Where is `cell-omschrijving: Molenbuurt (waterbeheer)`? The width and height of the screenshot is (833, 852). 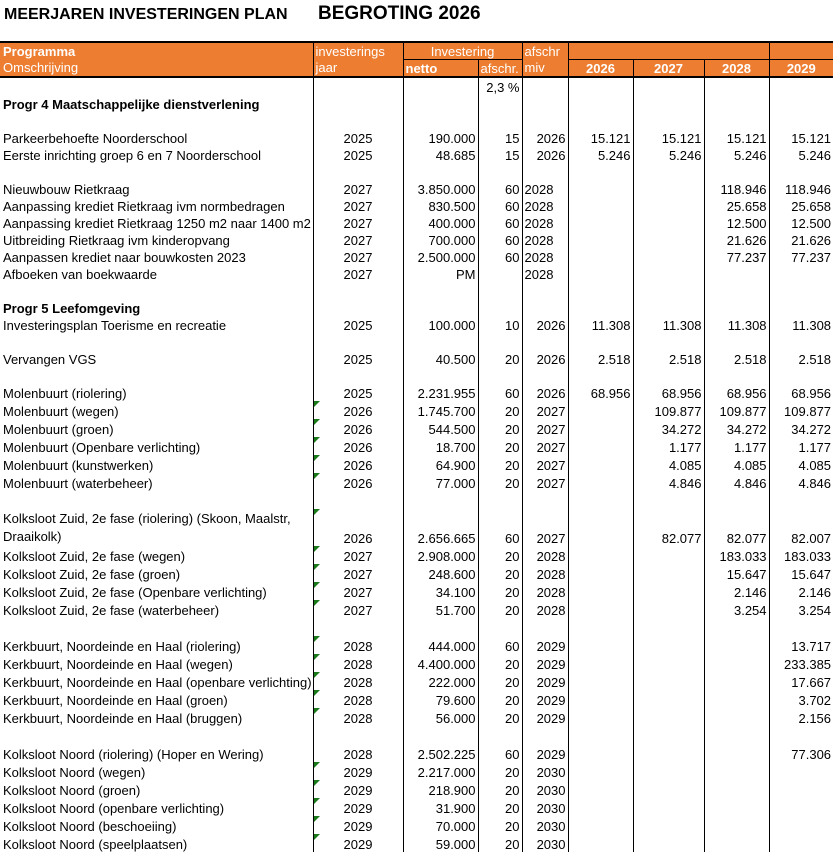 cell-omschrijving: Molenbuurt (waterbeheer) is located at coordinates (78, 483).